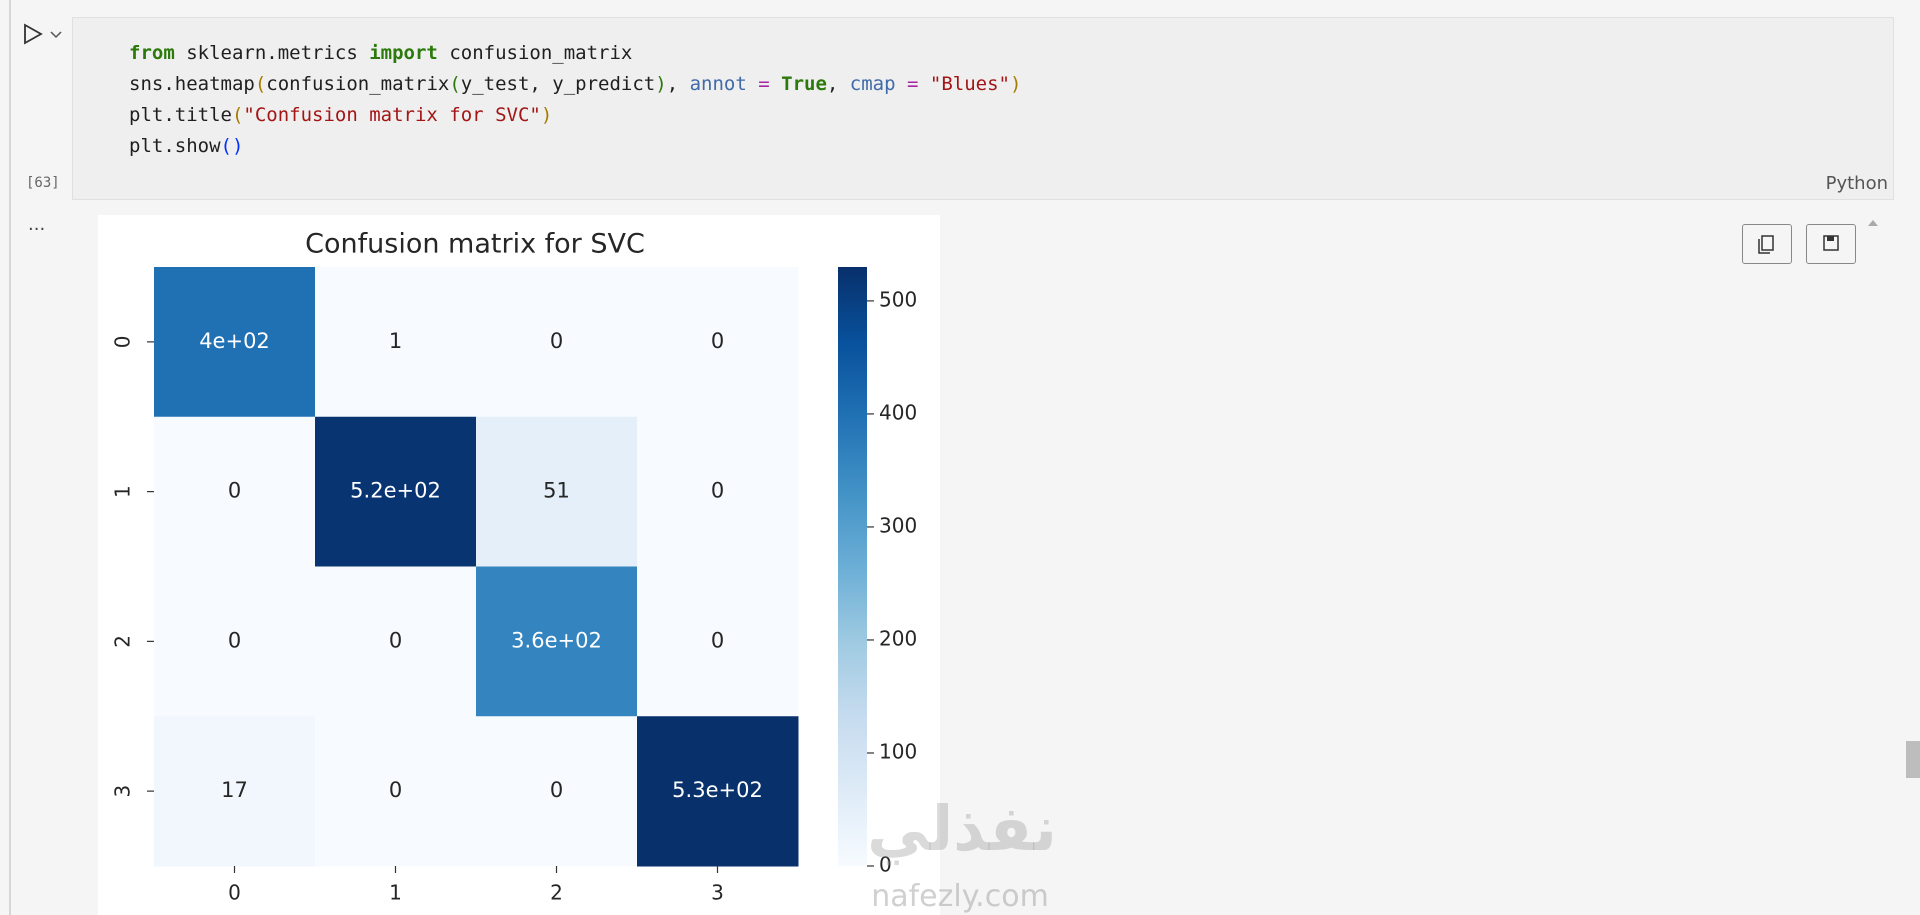 This screenshot has width=1920, height=915. Describe the element at coordinates (45, 34) in the screenshot. I see `run-button` at that location.